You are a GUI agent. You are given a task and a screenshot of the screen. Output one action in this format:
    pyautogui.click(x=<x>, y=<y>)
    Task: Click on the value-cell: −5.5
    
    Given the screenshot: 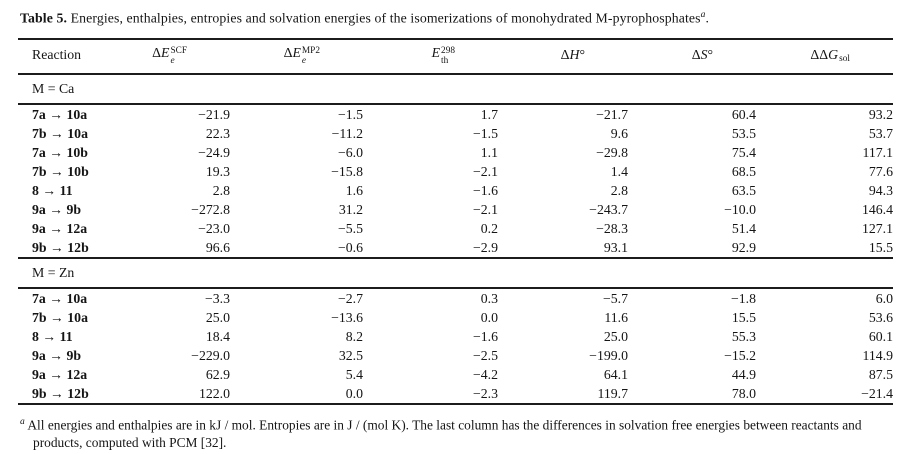 What is the action you would take?
    pyautogui.click(x=350, y=229)
    